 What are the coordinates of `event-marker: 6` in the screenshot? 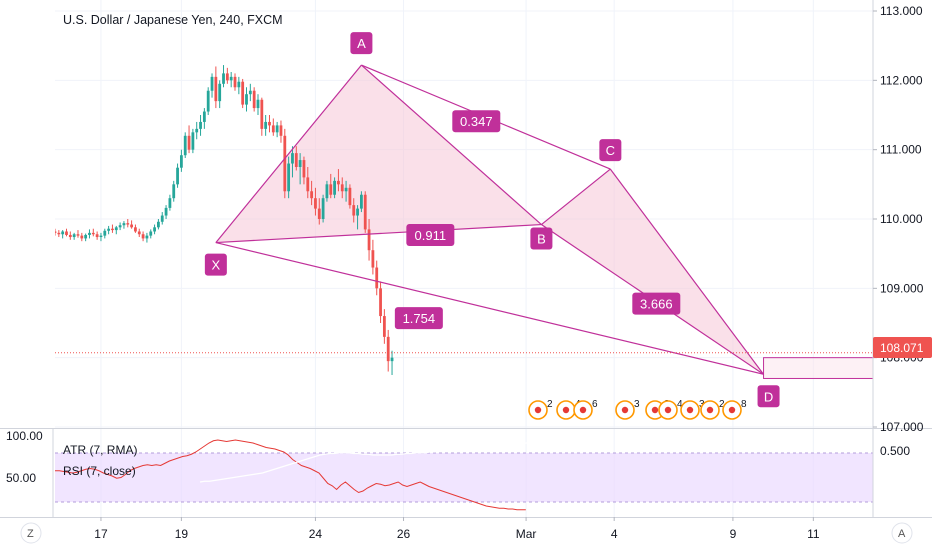 It's located at (585, 409).